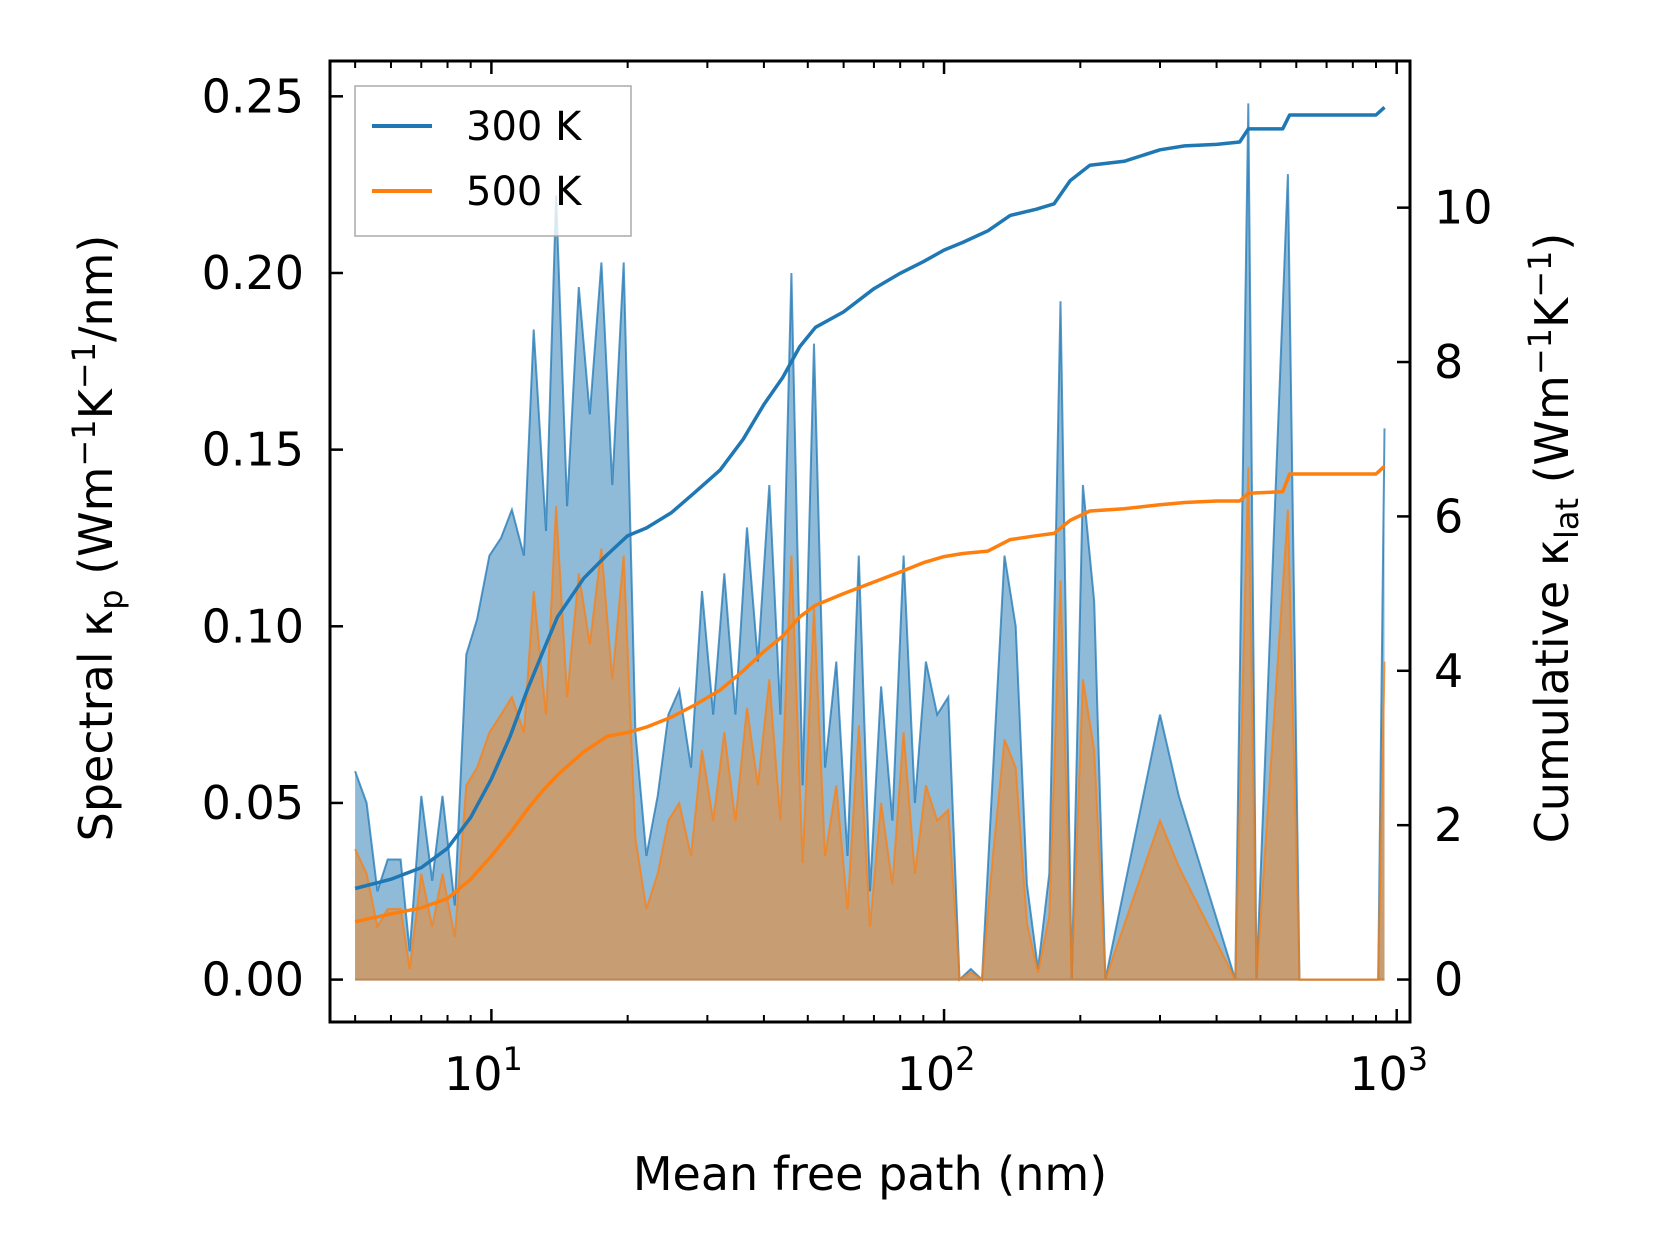  I want to click on y-right-tick-label: 0, so click(1448, 980).